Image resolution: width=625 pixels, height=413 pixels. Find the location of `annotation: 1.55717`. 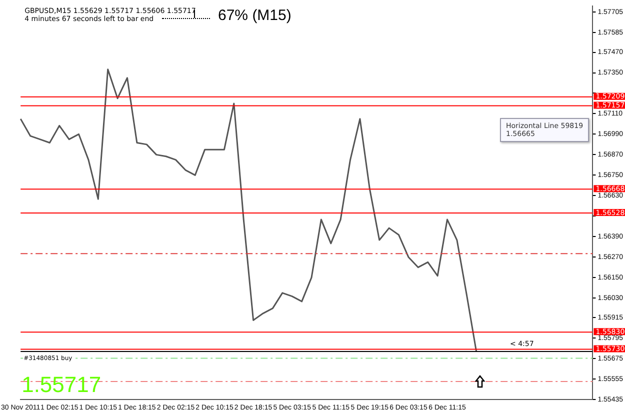

annotation: 1.55717 is located at coordinates (62, 385).